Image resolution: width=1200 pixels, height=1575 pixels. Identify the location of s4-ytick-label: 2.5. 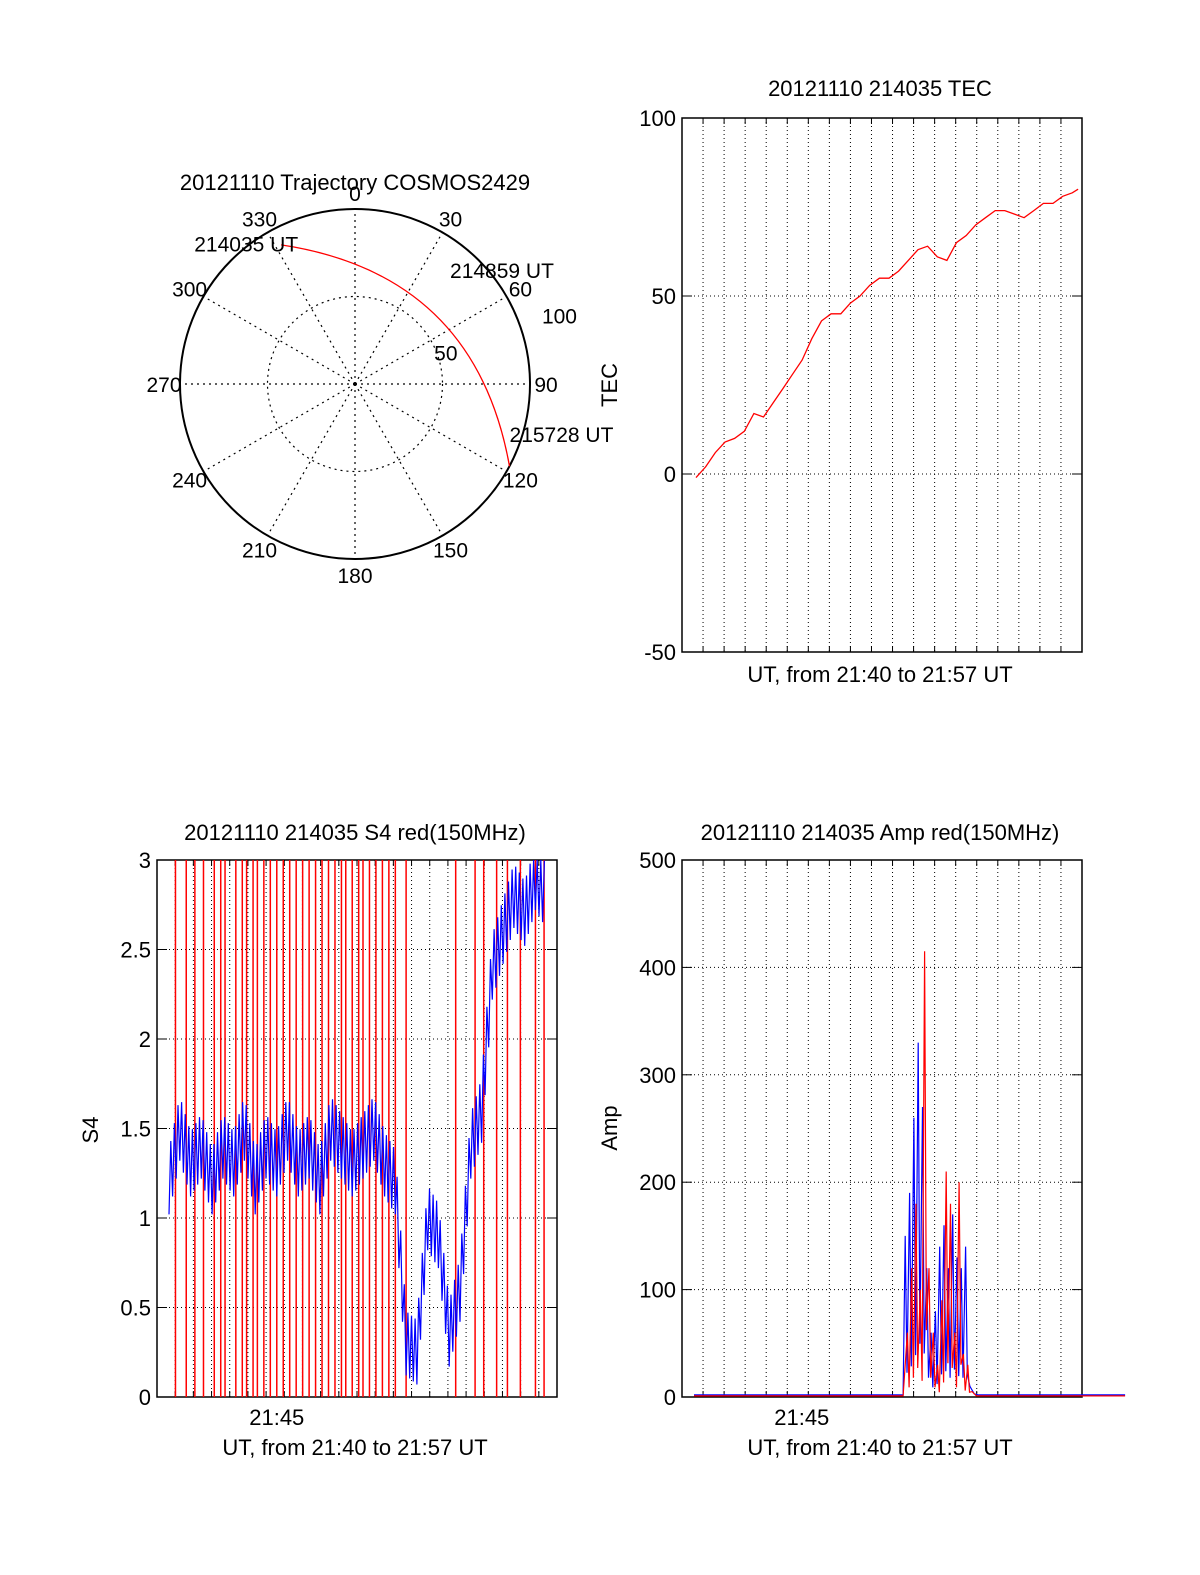
(135, 950).